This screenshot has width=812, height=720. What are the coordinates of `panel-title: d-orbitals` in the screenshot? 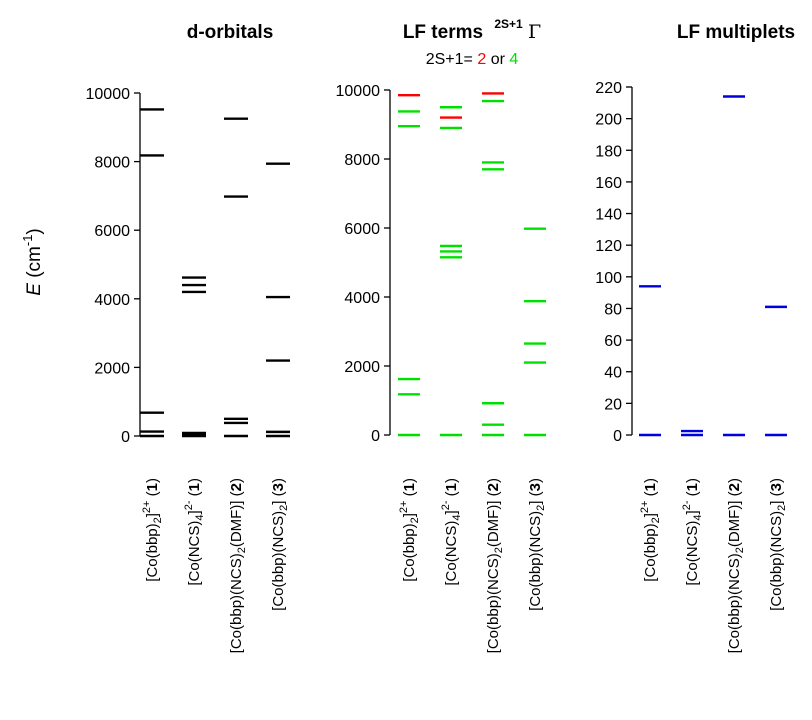 It's located at (230, 32).